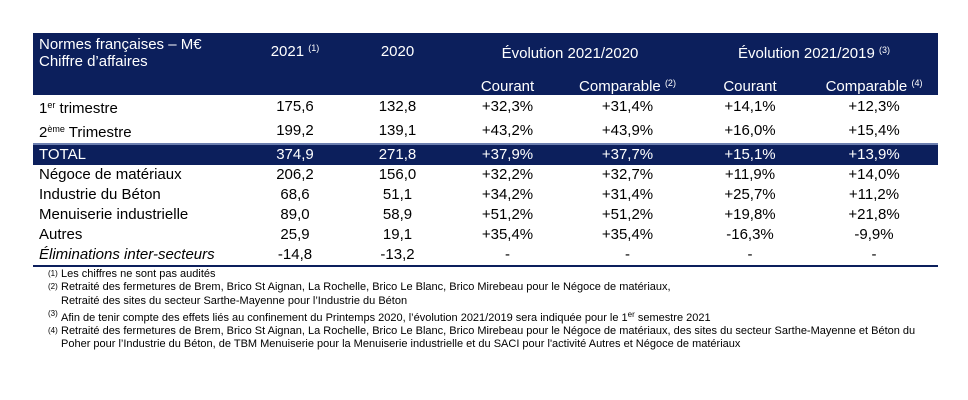  Describe the element at coordinates (627, 174) in the screenshot. I see `cell: +32,7%` at that location.